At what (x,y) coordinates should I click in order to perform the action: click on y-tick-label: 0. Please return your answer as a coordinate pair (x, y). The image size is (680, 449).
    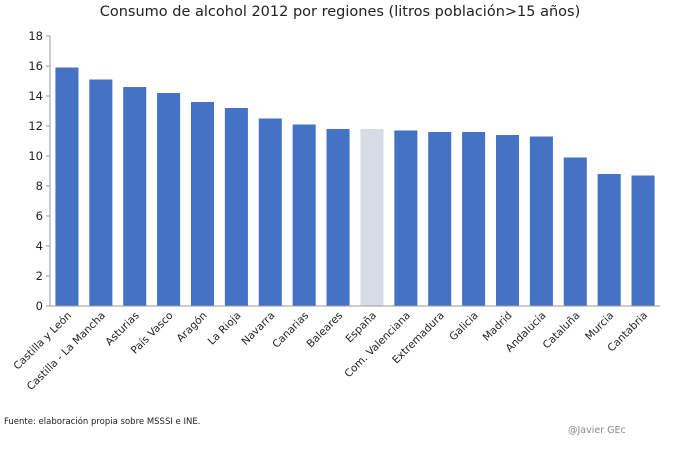
    Looking at the image, I should click on (39, 306).